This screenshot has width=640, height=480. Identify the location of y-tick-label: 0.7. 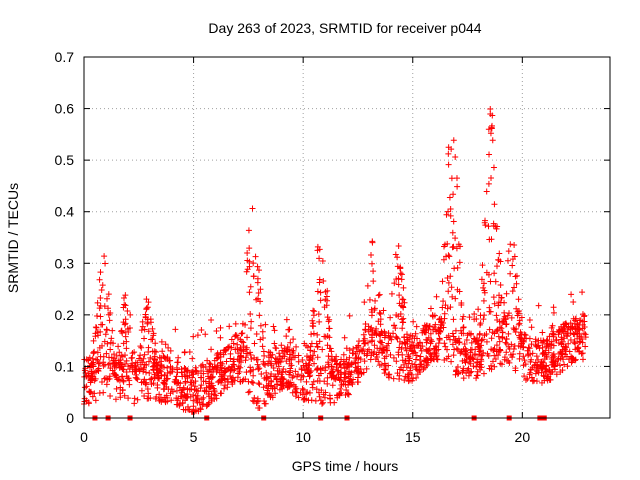
(65, 57).